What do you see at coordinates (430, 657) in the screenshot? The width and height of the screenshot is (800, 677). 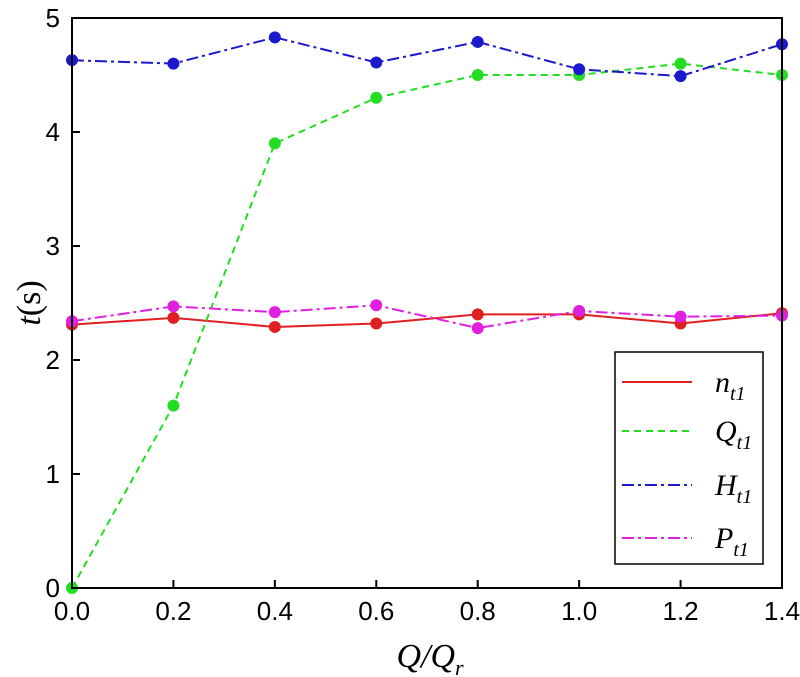 I see `x-axis-title: Q/Qr` at bounding box center [430, 657].